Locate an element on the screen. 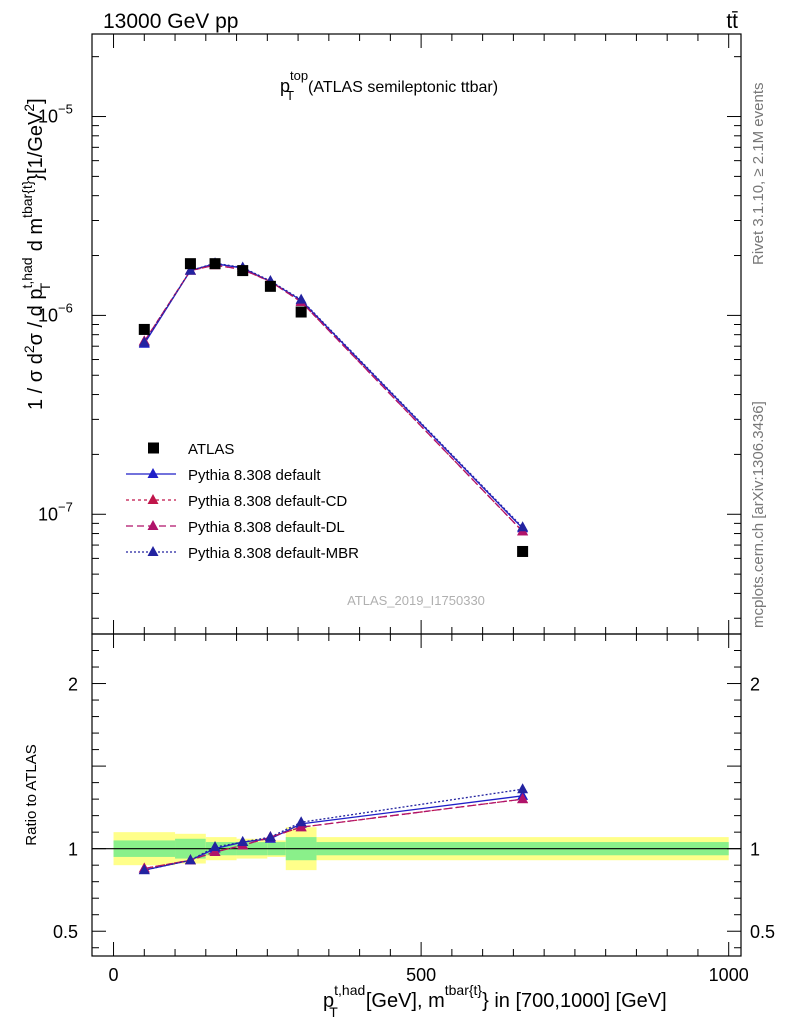 The image size is (786, 1024). x-tick-label: 500 is located at coordinates (421, 975).